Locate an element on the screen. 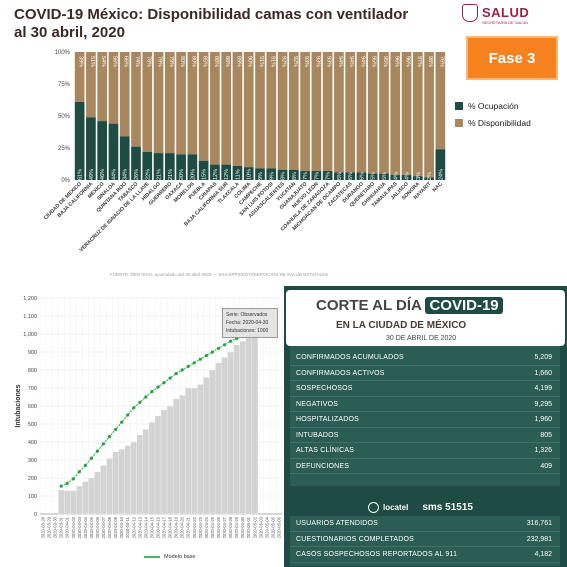 This screenshot has height=567, width=567. stat-row: USUARIOS ATENDIDOS 316,761 is located at coordinates (425, 524).